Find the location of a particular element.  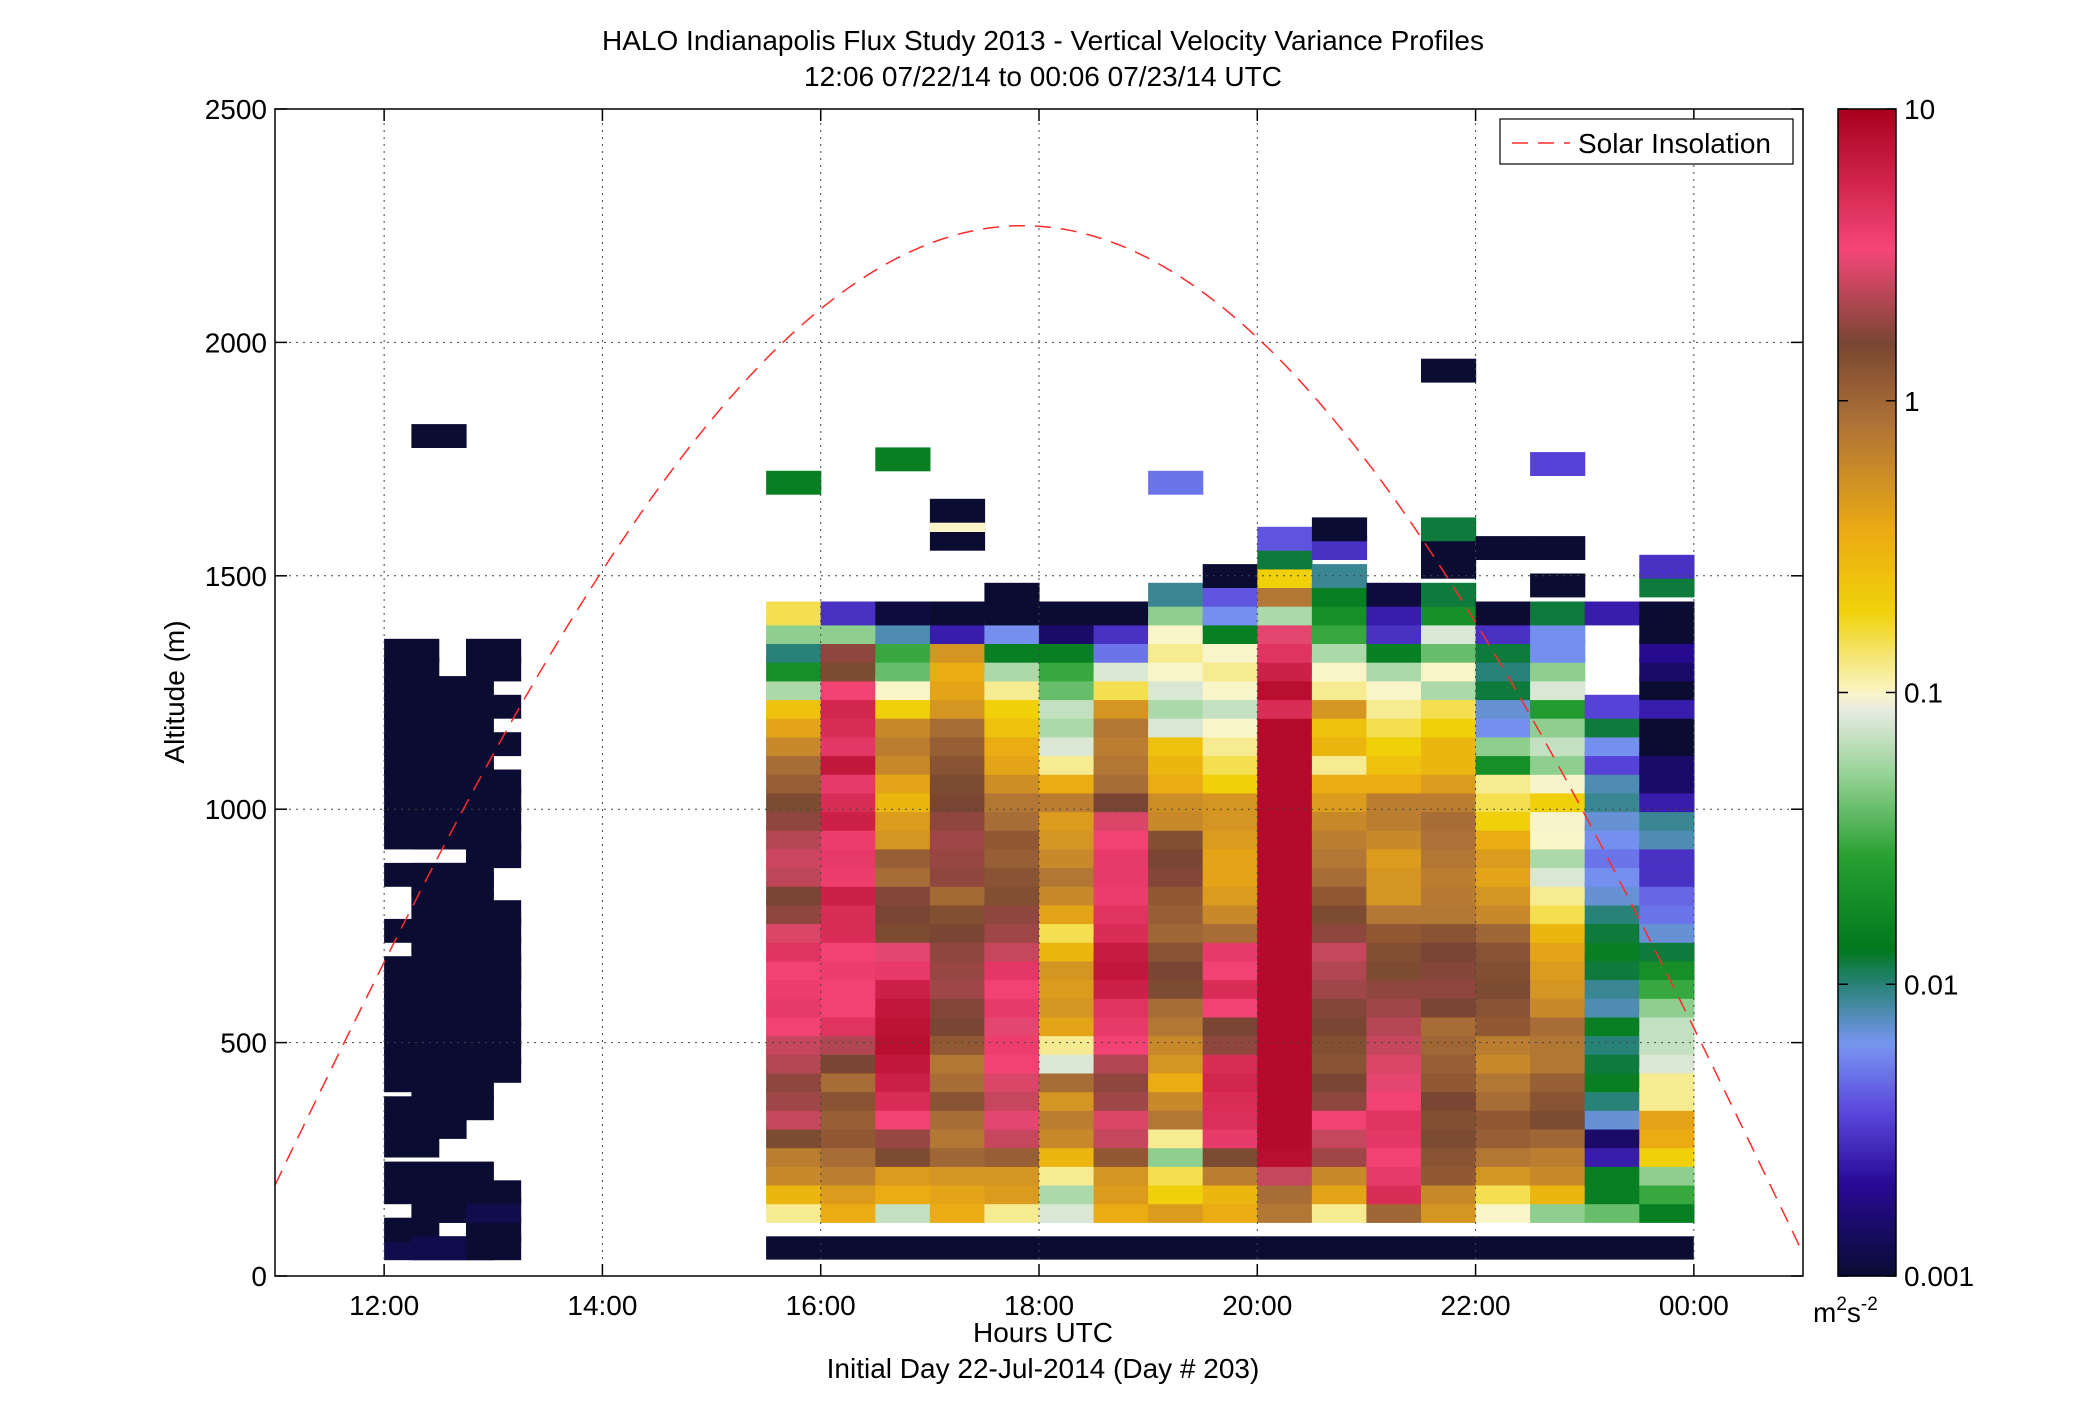

x-axis-label: Hours UTC is located at coordinates (1043, 1332).